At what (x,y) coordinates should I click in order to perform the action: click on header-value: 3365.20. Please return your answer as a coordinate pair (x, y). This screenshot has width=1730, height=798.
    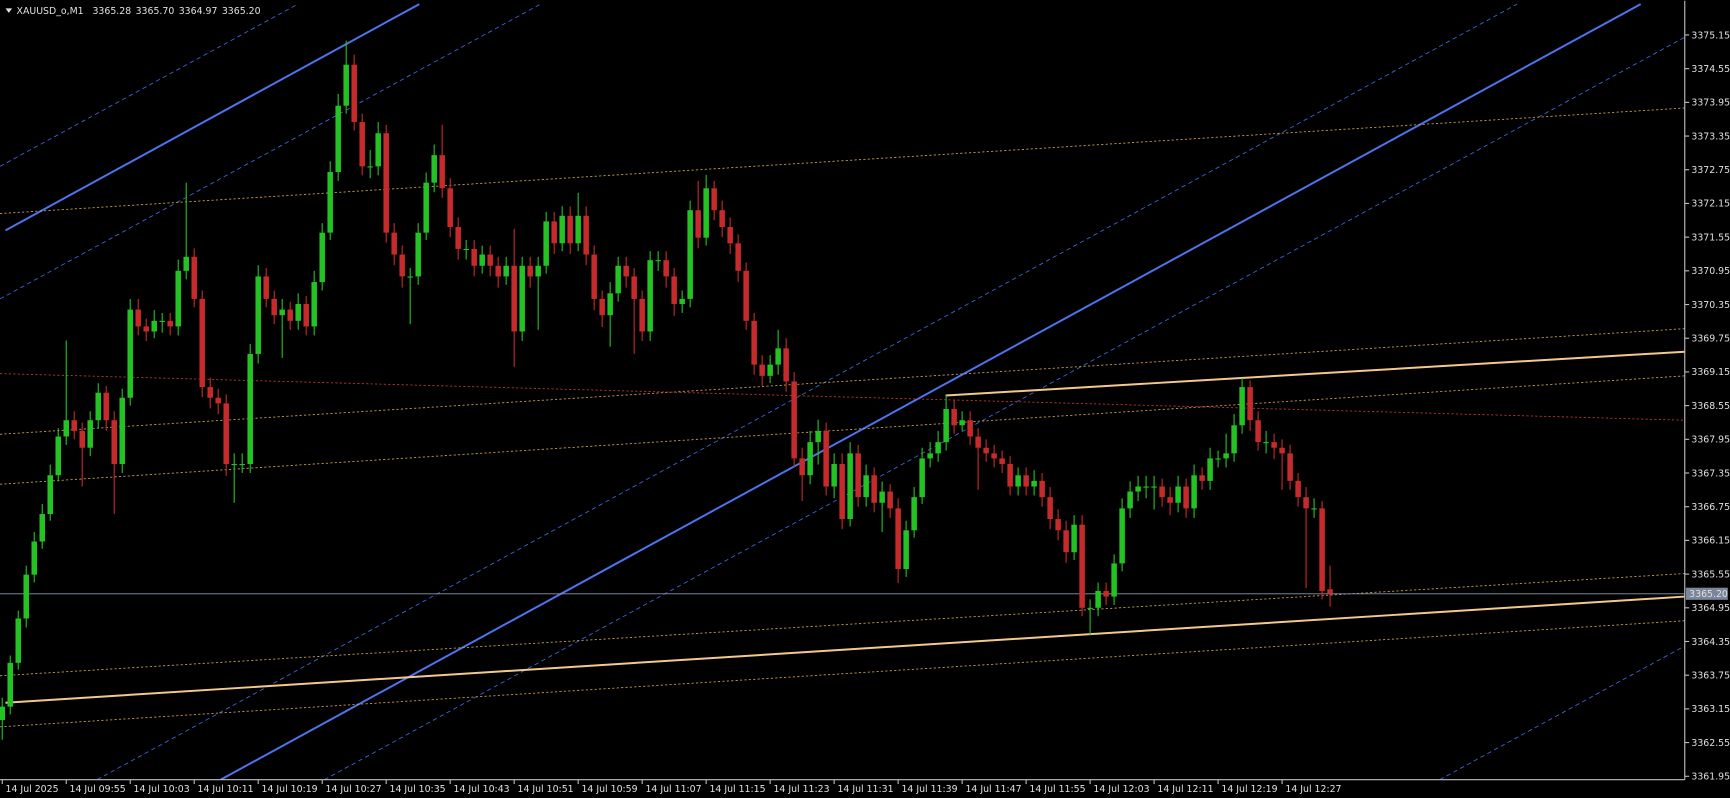
    Looking at the image, I should click on (241, 11).